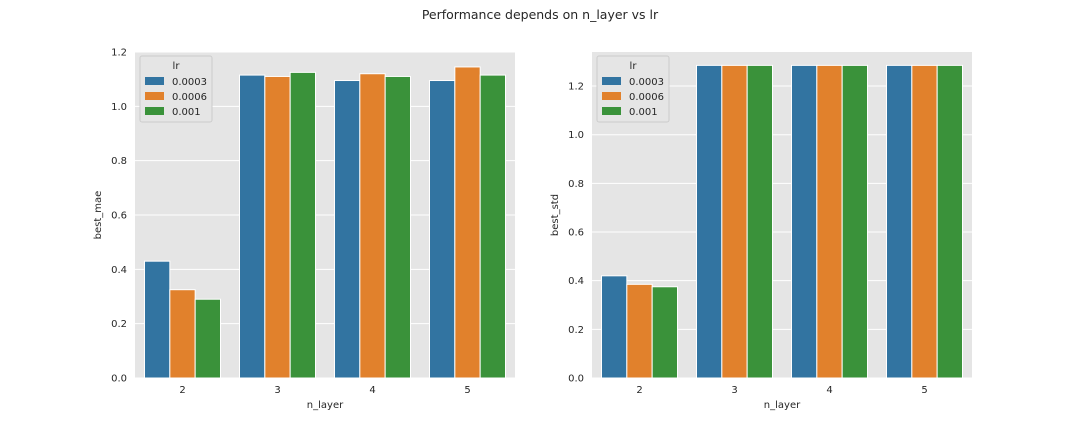  What do you see at coordinates (98, 215) in the screenshot?
I see `y-axis-label: best_mae` at bounding box center [98, 215].